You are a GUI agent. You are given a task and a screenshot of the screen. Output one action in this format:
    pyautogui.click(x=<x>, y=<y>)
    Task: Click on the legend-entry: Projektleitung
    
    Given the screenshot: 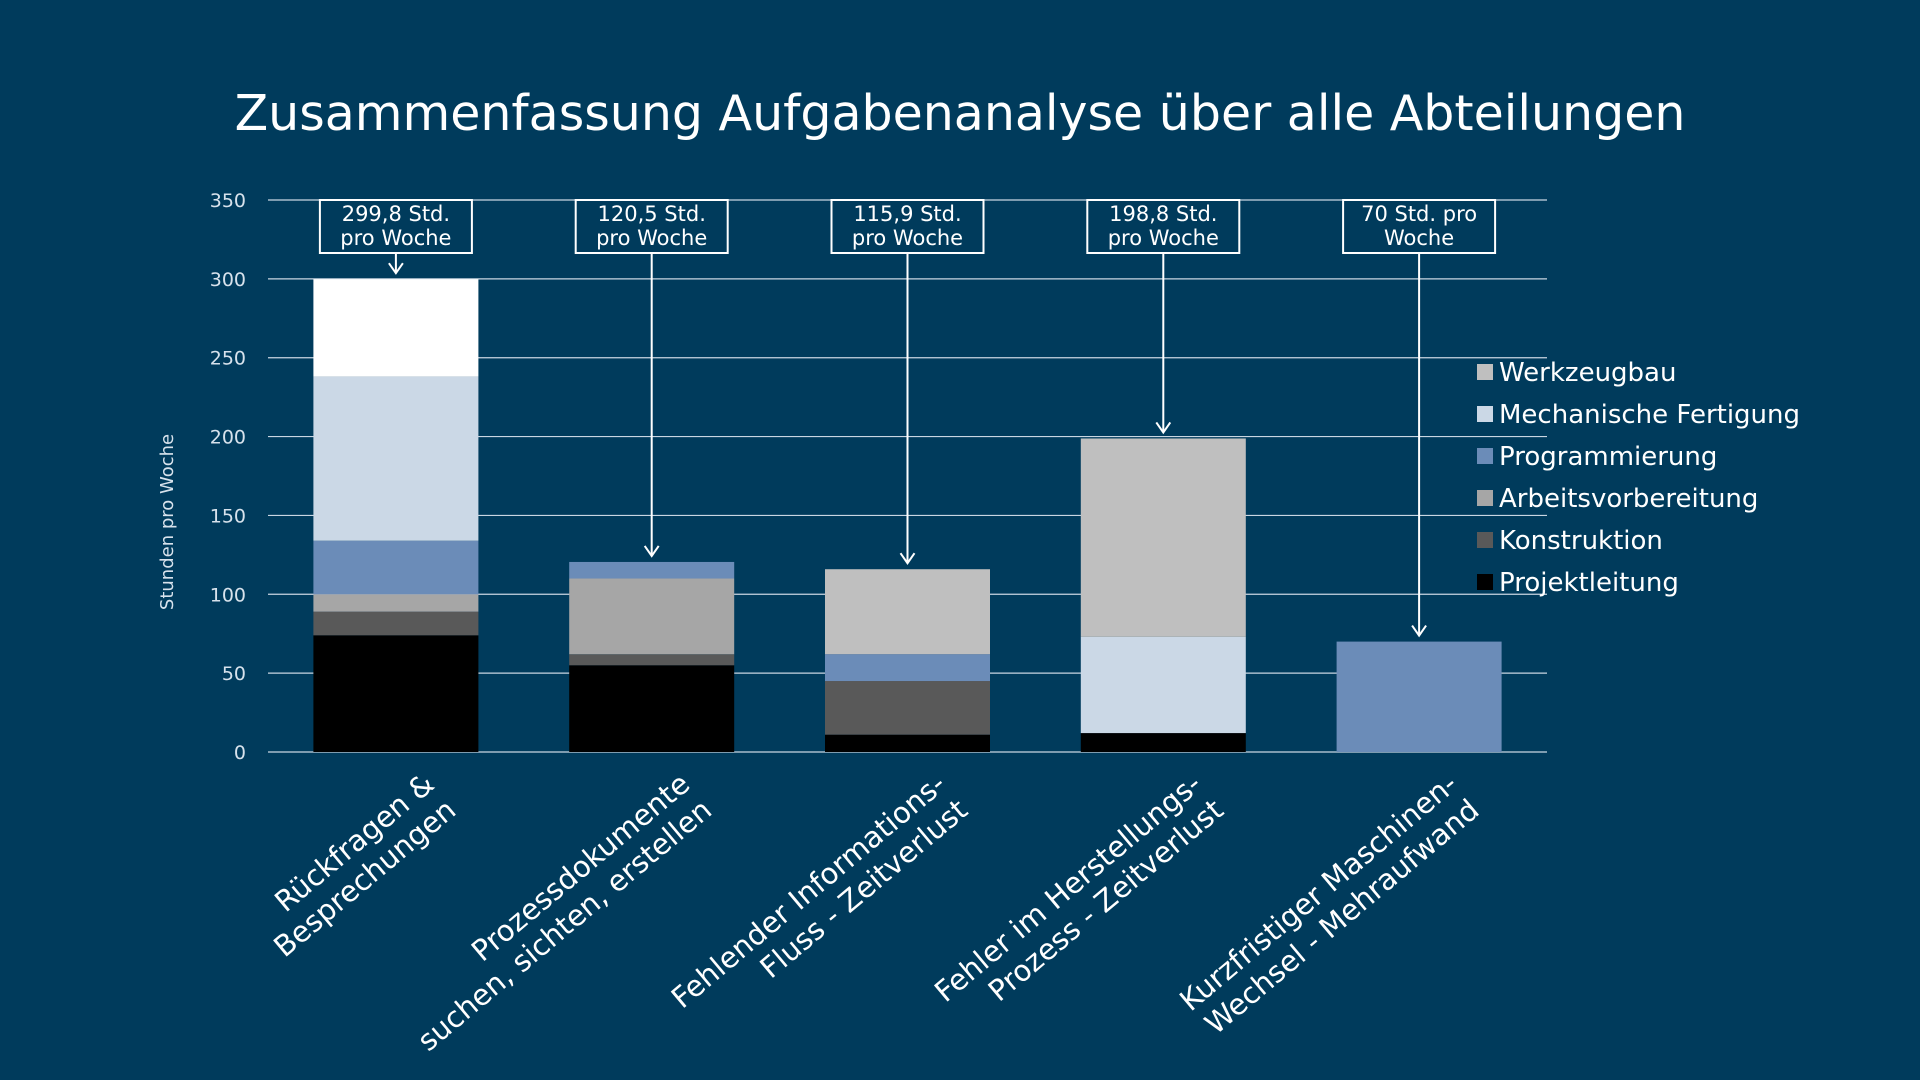 What is the action you would take?
    pyautogui.click(x=1578, y=583)
    